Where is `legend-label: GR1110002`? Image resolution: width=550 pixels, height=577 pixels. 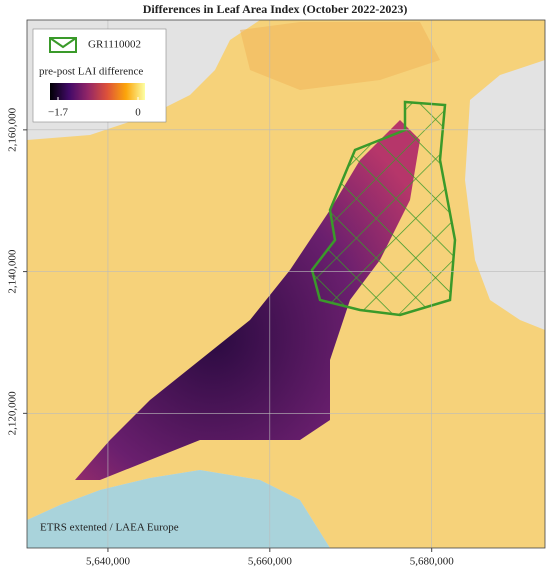 legend-label: GR1110002 is located at coordinates (114, 45).